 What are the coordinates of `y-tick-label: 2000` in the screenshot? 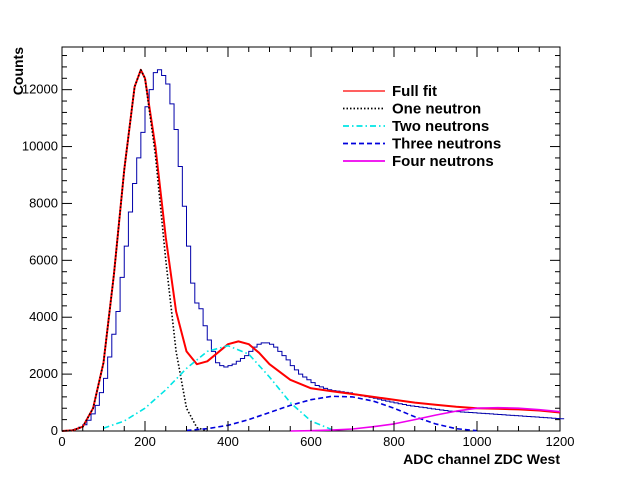 It's located at (43, 373).